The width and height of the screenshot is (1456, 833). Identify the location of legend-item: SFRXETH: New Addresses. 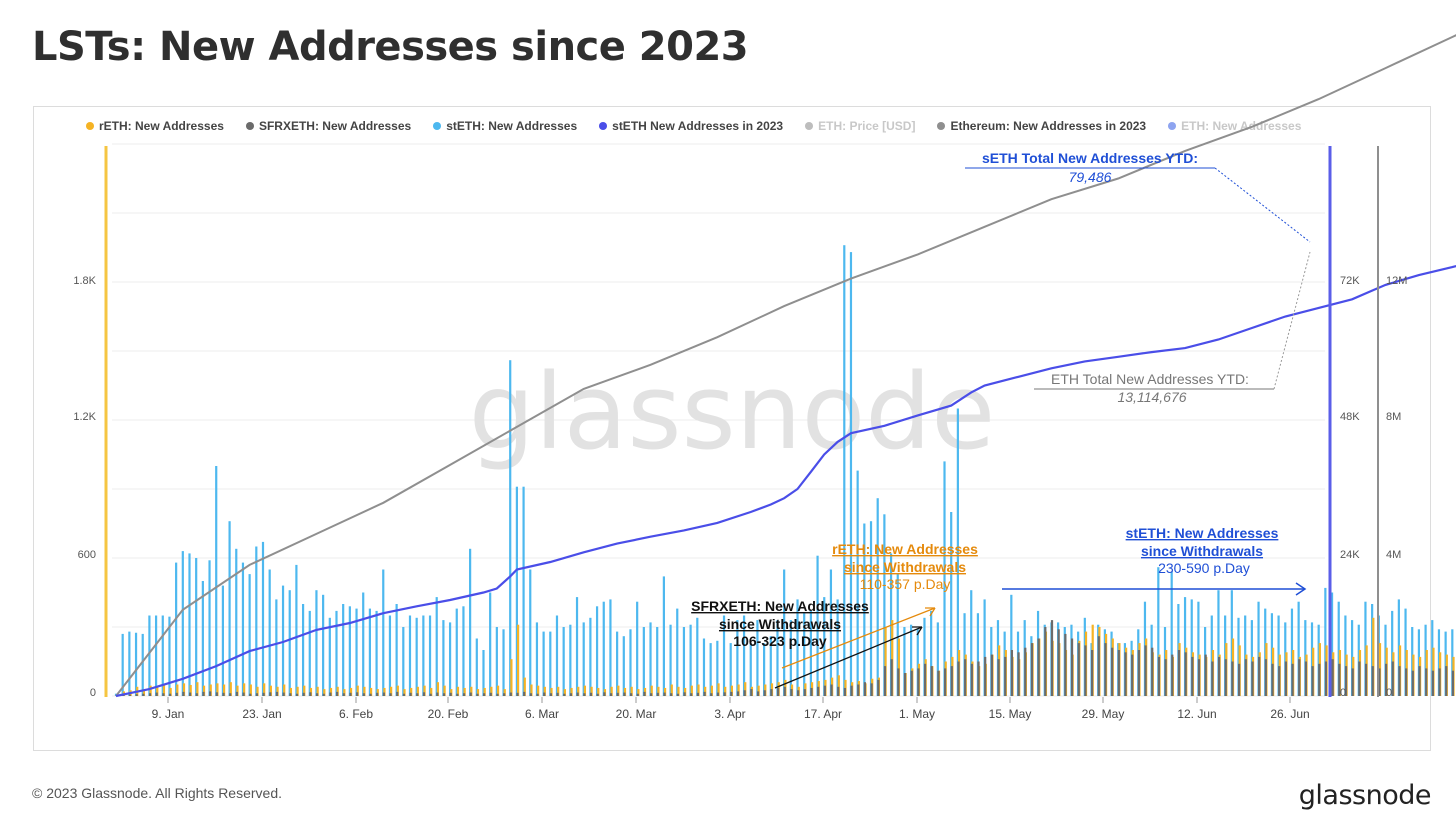
(328, 126).